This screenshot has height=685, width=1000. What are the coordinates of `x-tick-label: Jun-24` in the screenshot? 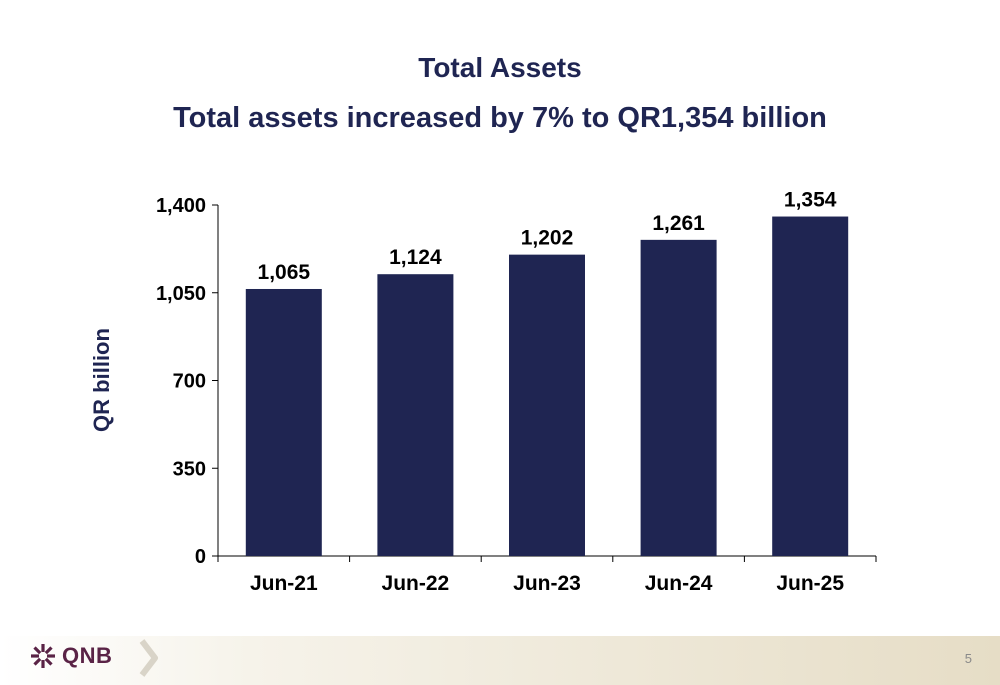 It's located at (679, 583).